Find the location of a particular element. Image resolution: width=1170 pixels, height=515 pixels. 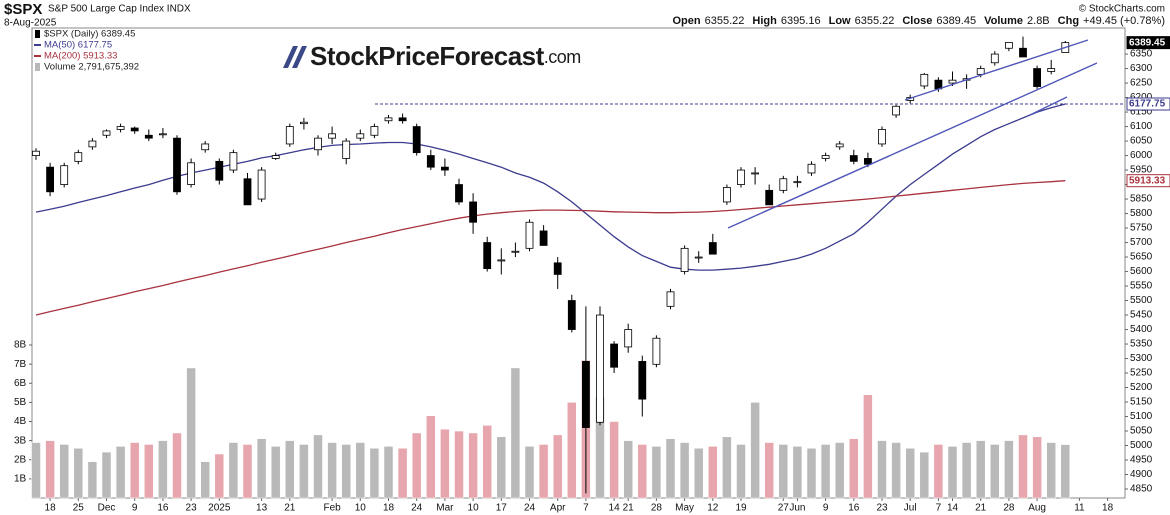

y-tick-label: 5350 is located at coordinates (1141, 344).